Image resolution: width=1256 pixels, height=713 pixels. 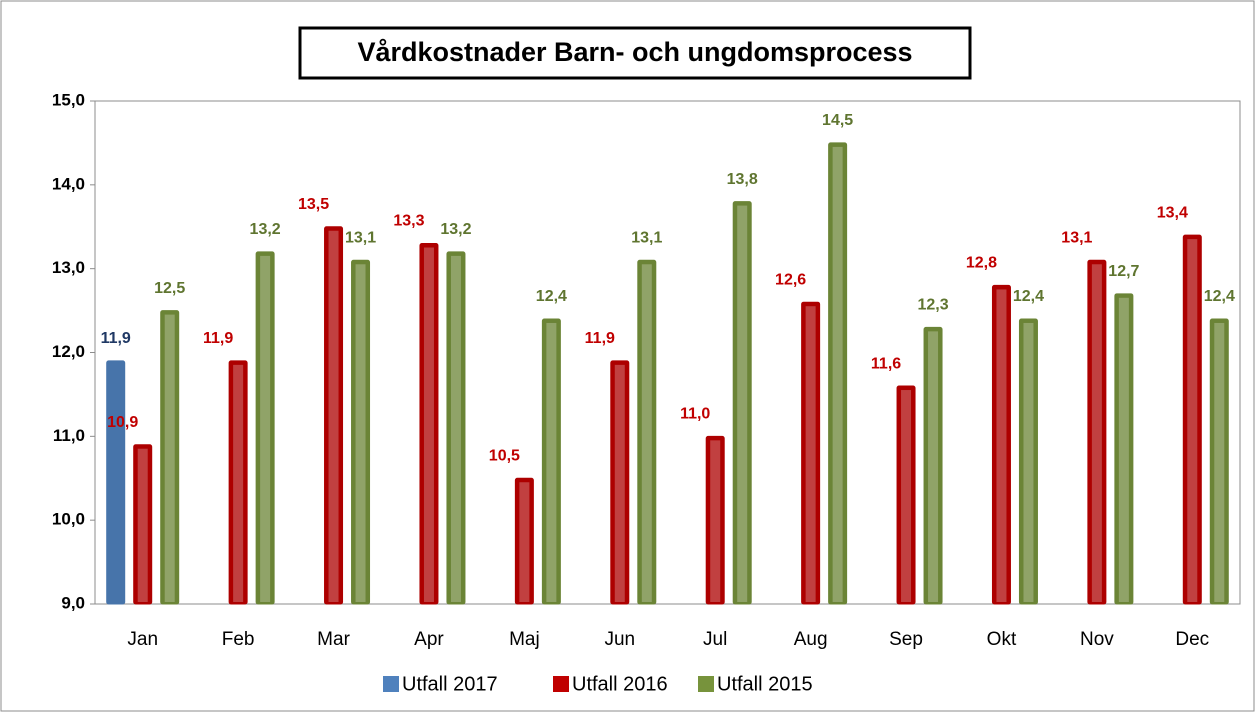 What do you see at coordinates (524, 639) in the screenshot?
I see `x-tick-label: Maj` at bounding box center [524, 639].